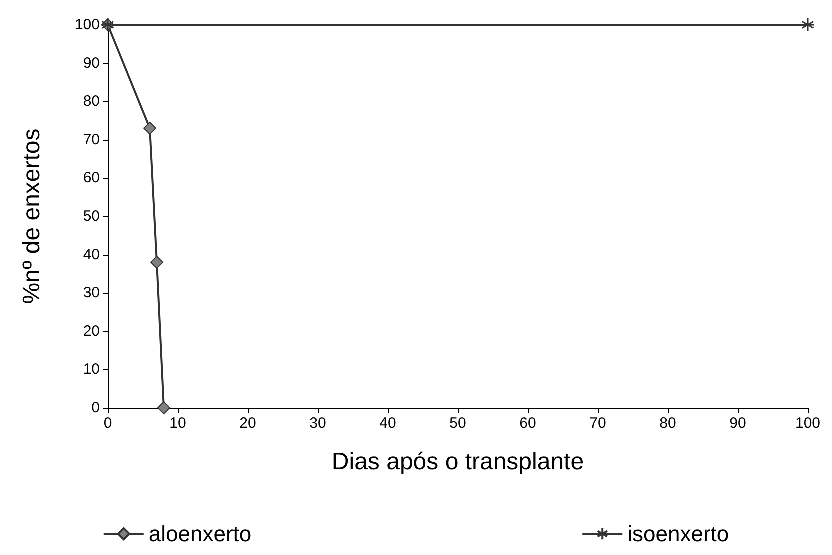 This screenshot has width=832, height=555. Describe the element at coordinates (248, 423) in the screenshot. I see `x-tick-label: 20` at that location.